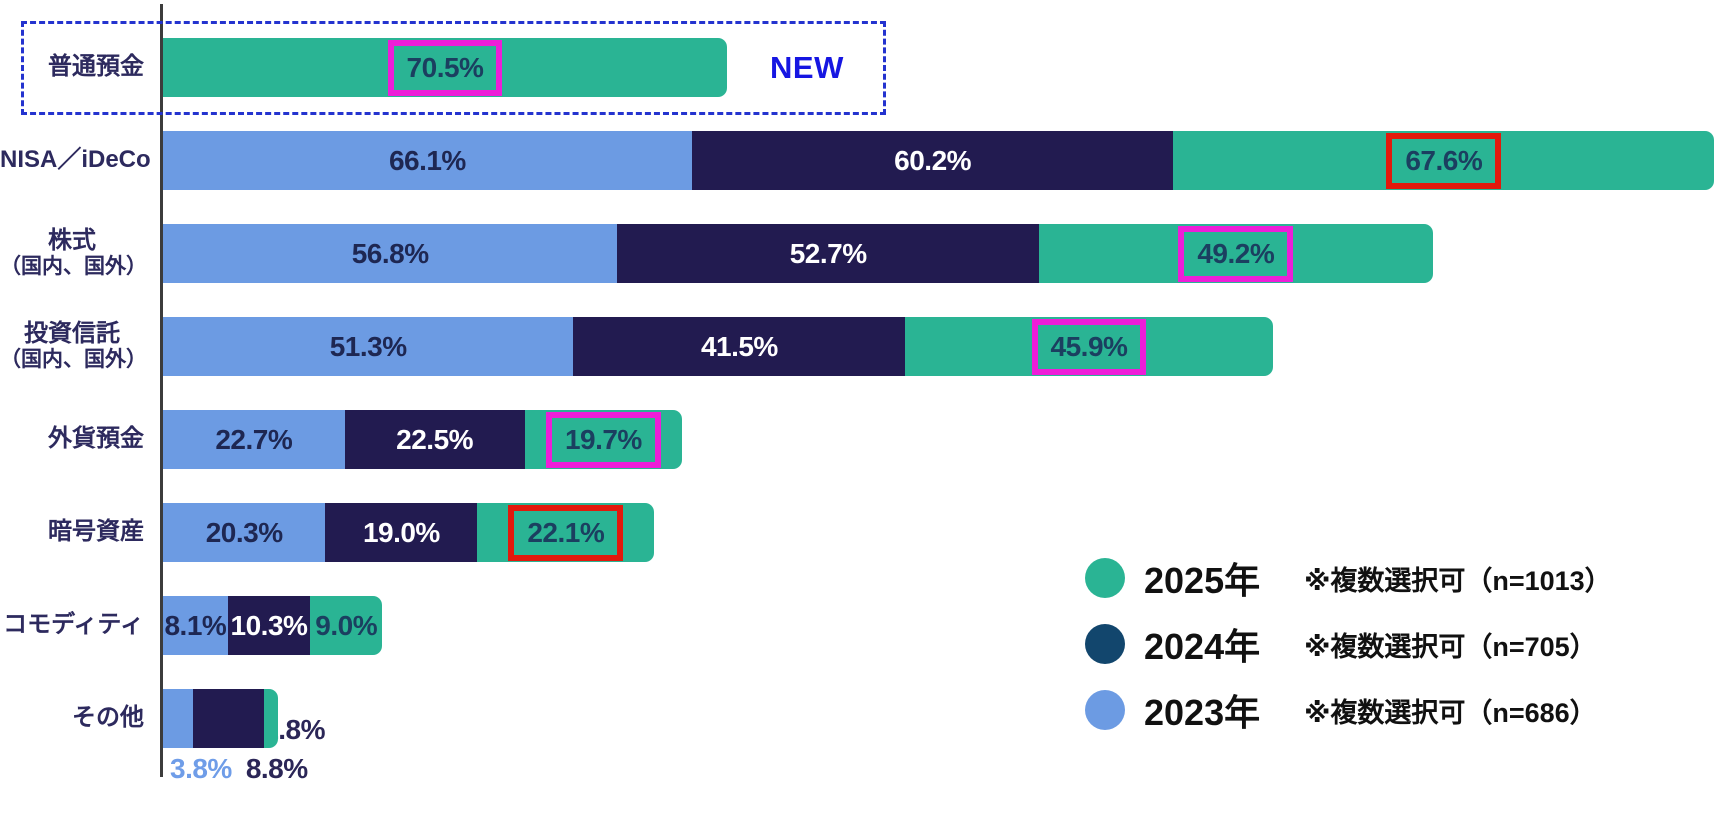 This screenshot has width=1728, height=814. I want to click on bar-segment-2025年: 70.5%, so click(445, 67).